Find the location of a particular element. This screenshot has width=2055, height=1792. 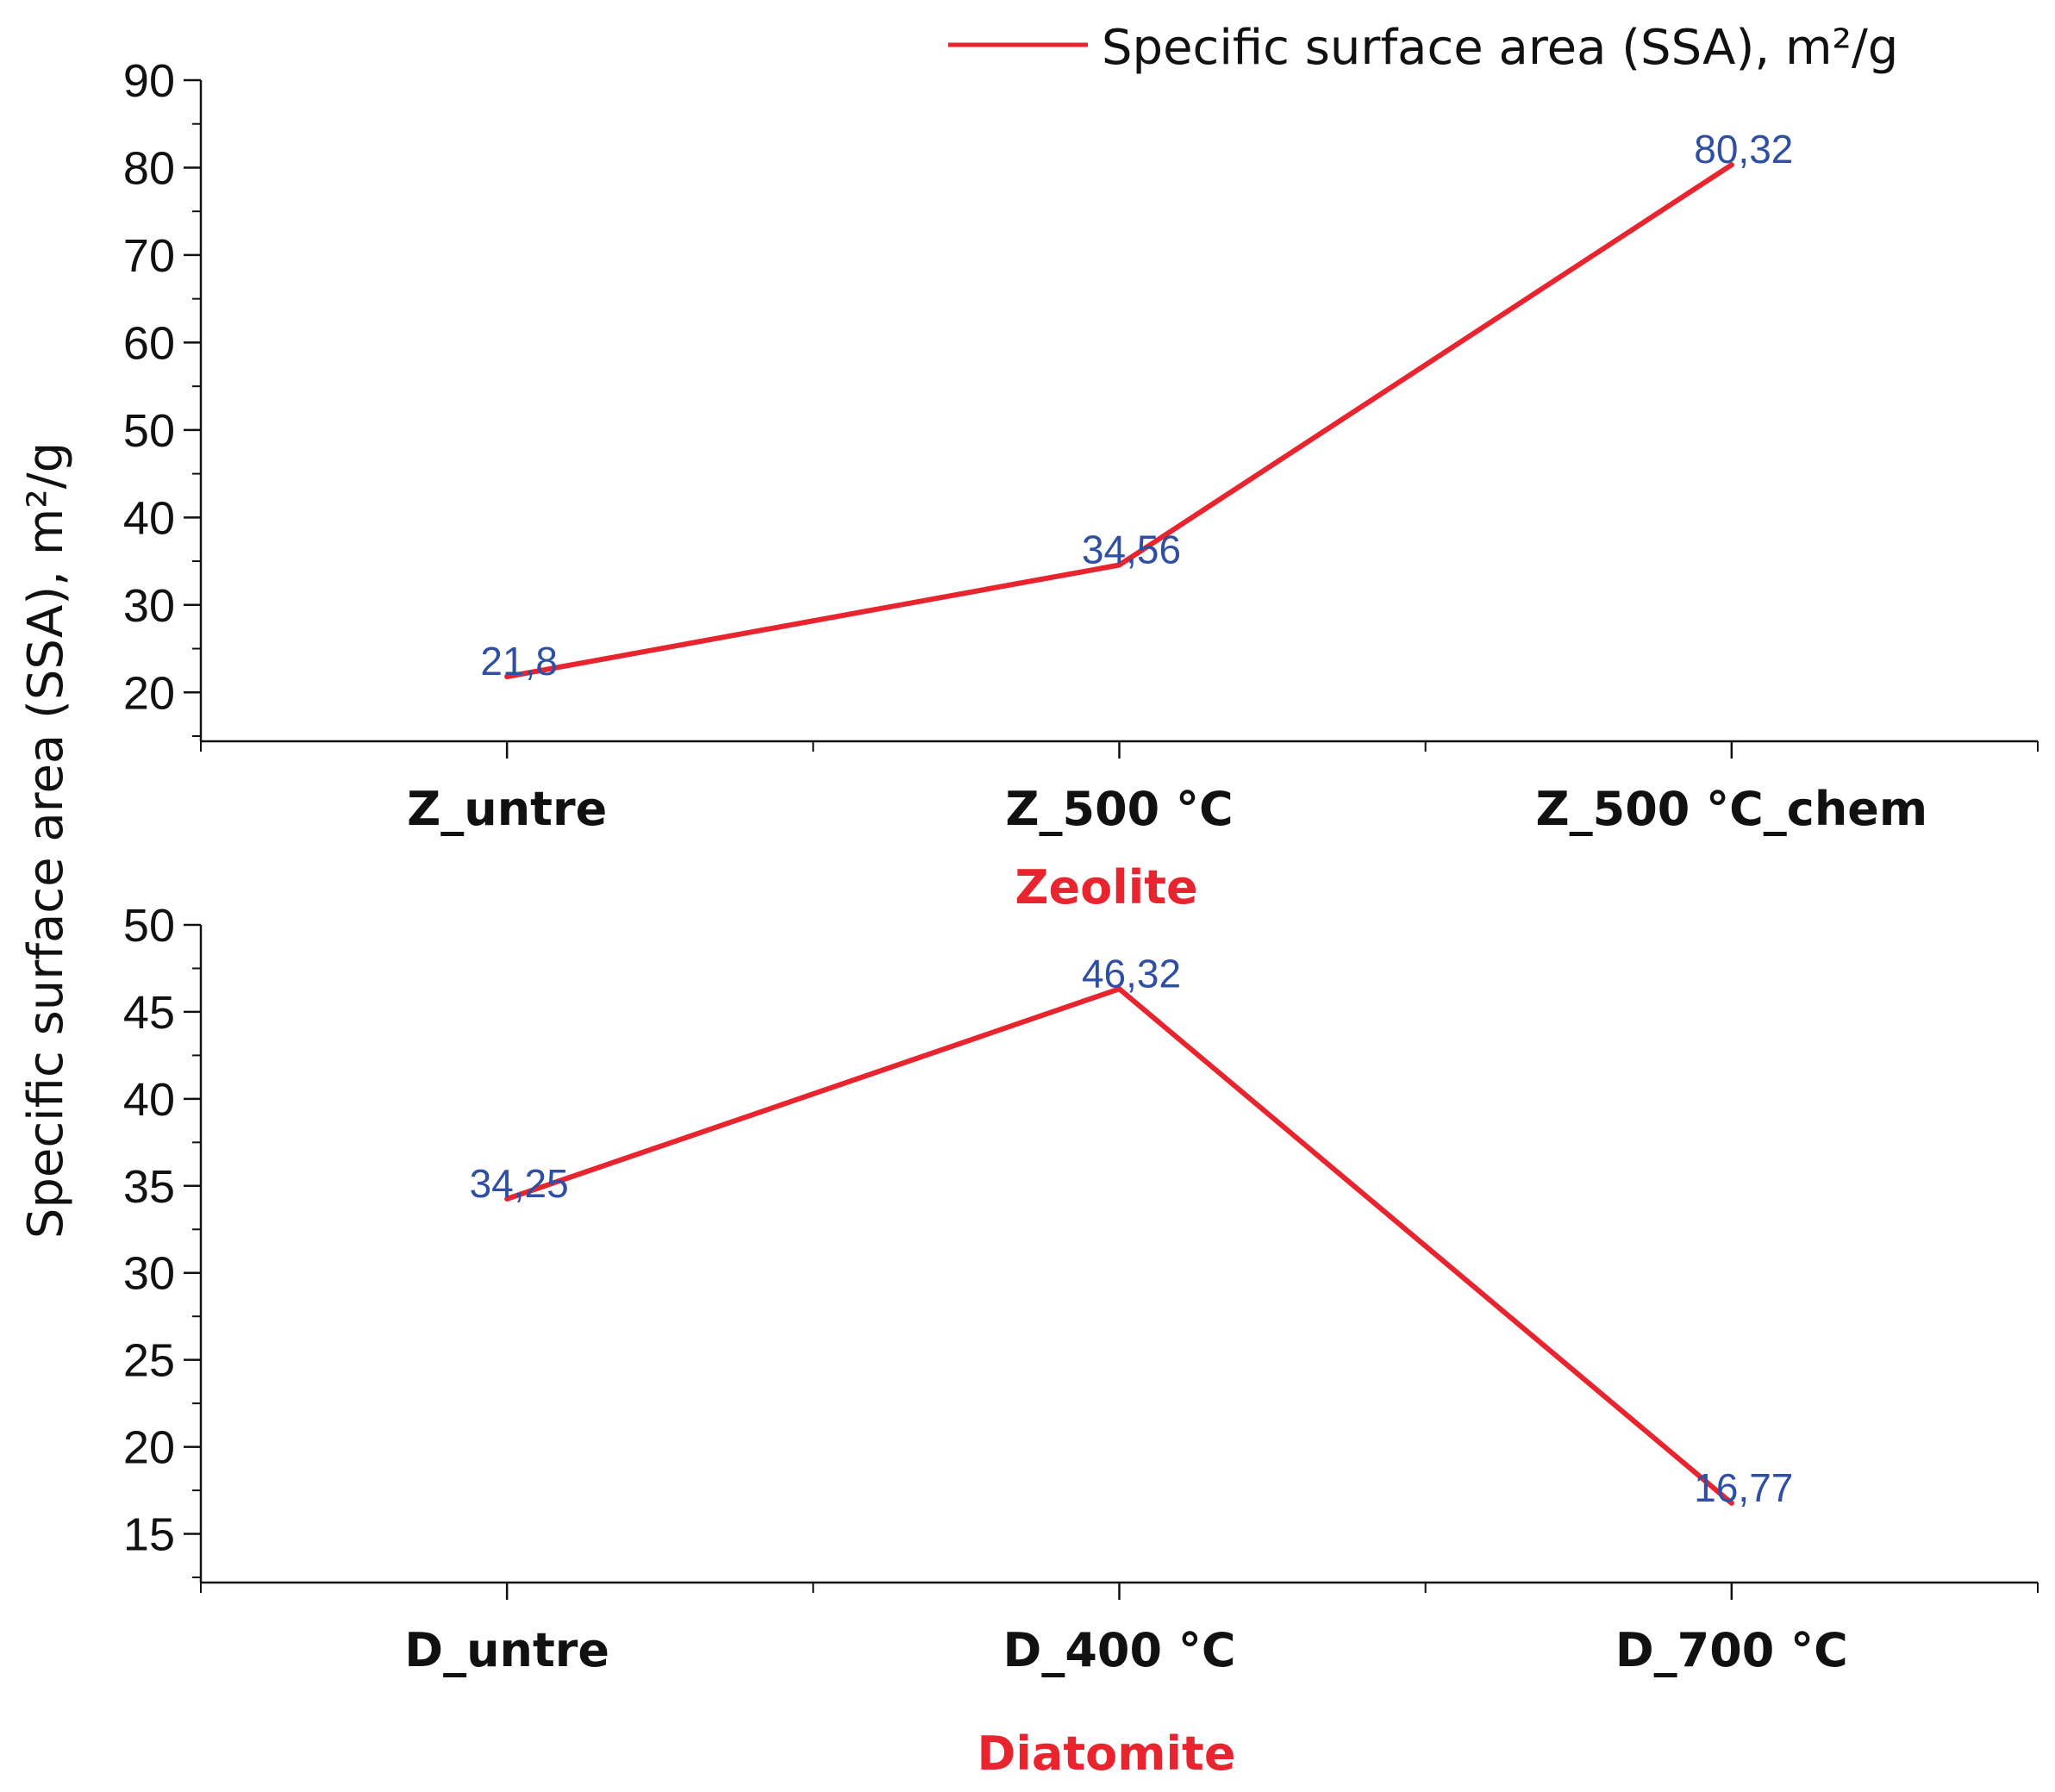

y-tick-label: 70 is located at coordinates (149, 256).